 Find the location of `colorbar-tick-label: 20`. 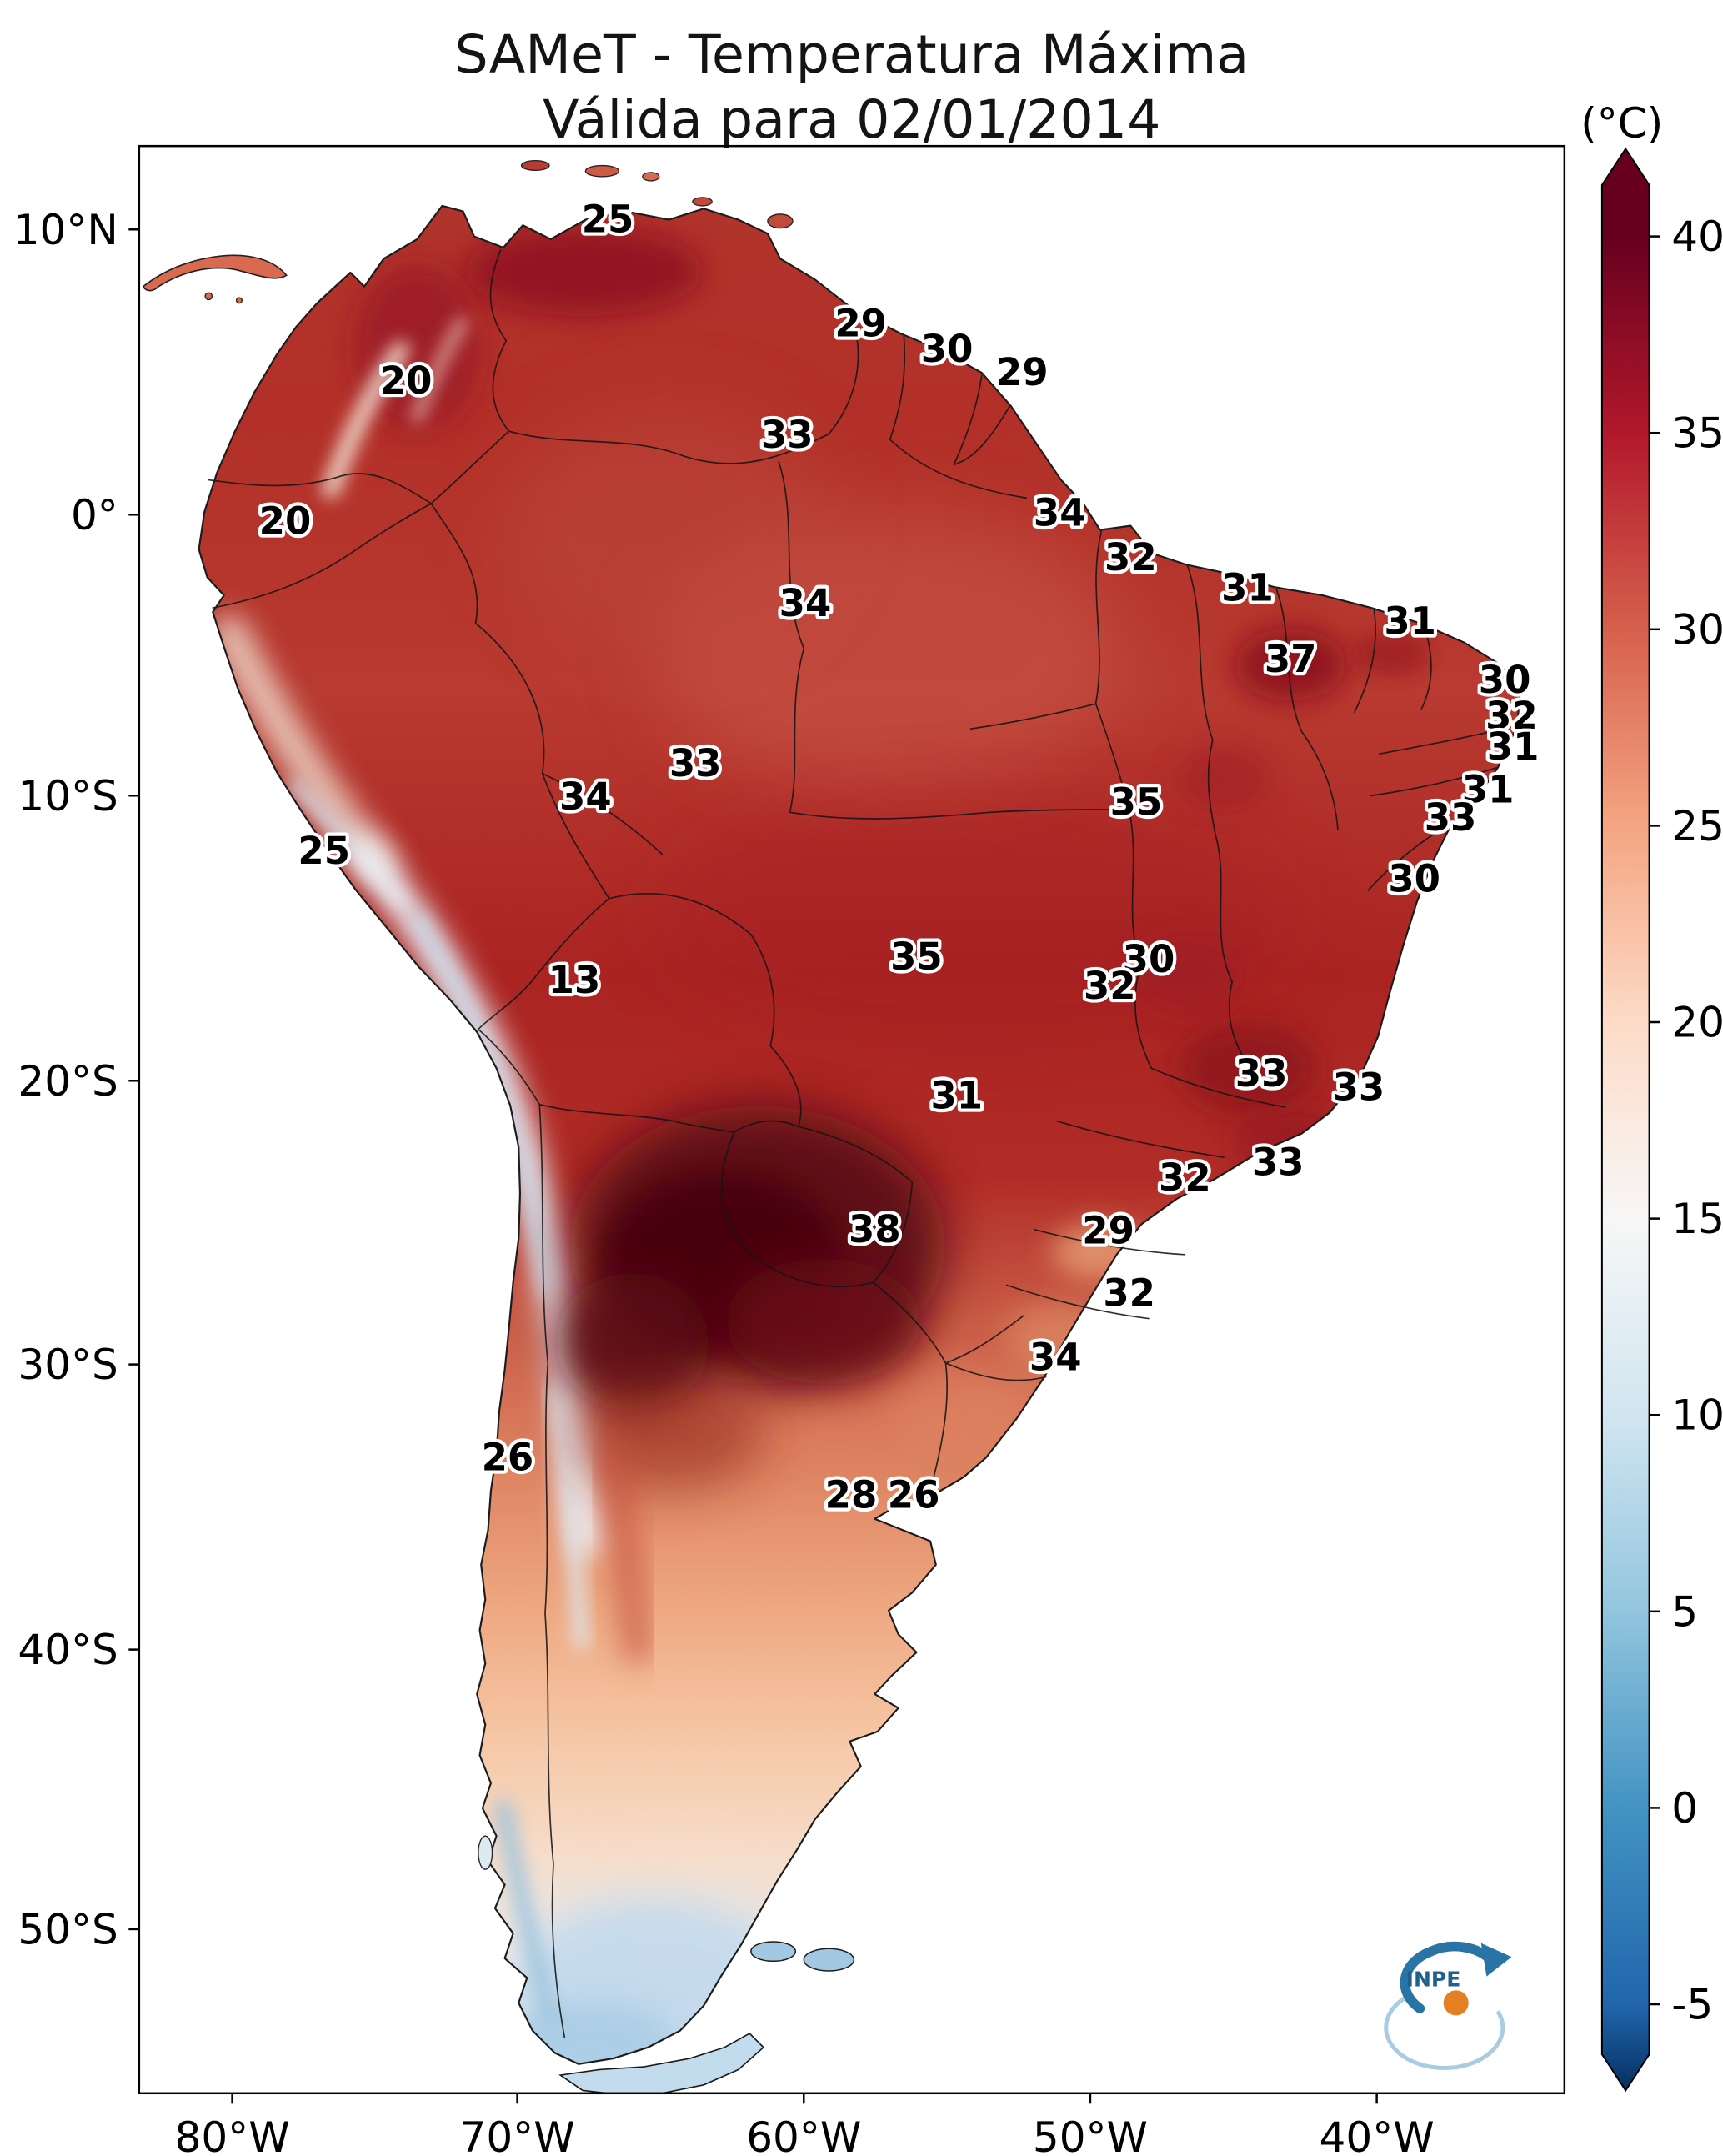

colorbar-tick-label: 20 is located at coordinates (1697, 1023).